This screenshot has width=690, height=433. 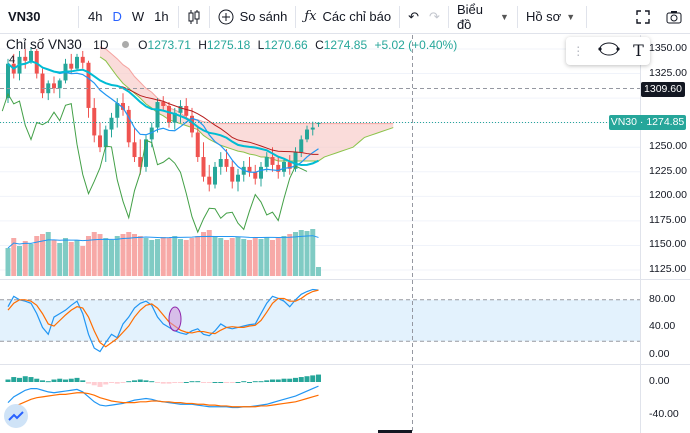 What do you see at coordinates (125, 44) in the screenshot?
I see `market-status-dot` at bounding box center [125, 44].